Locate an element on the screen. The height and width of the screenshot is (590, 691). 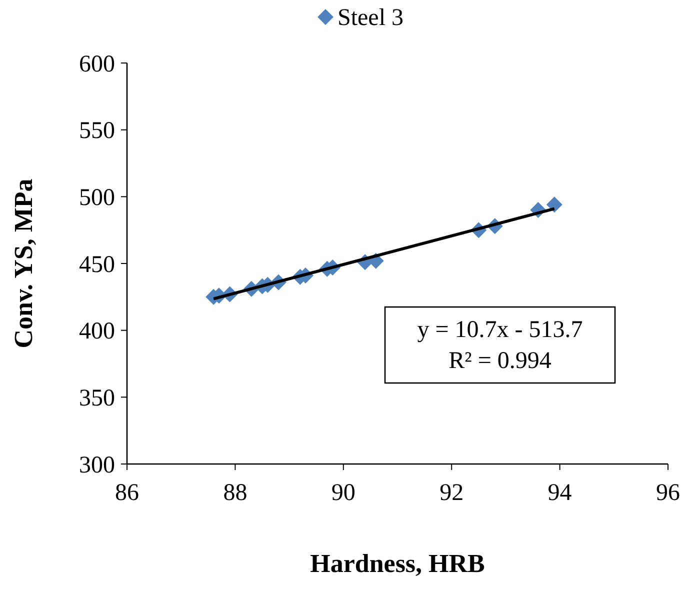
x-tick-label: 94 is located at coordinates (560, 493).